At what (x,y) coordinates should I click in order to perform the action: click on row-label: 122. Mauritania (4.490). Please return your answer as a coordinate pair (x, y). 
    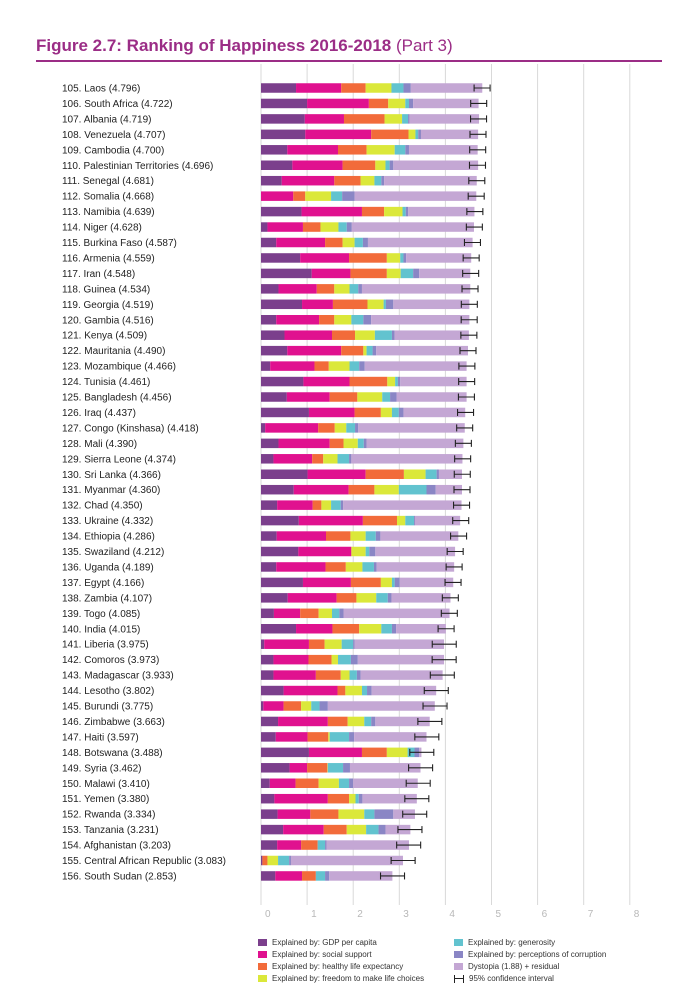
    Looking at the image, I should click on (113, 351).